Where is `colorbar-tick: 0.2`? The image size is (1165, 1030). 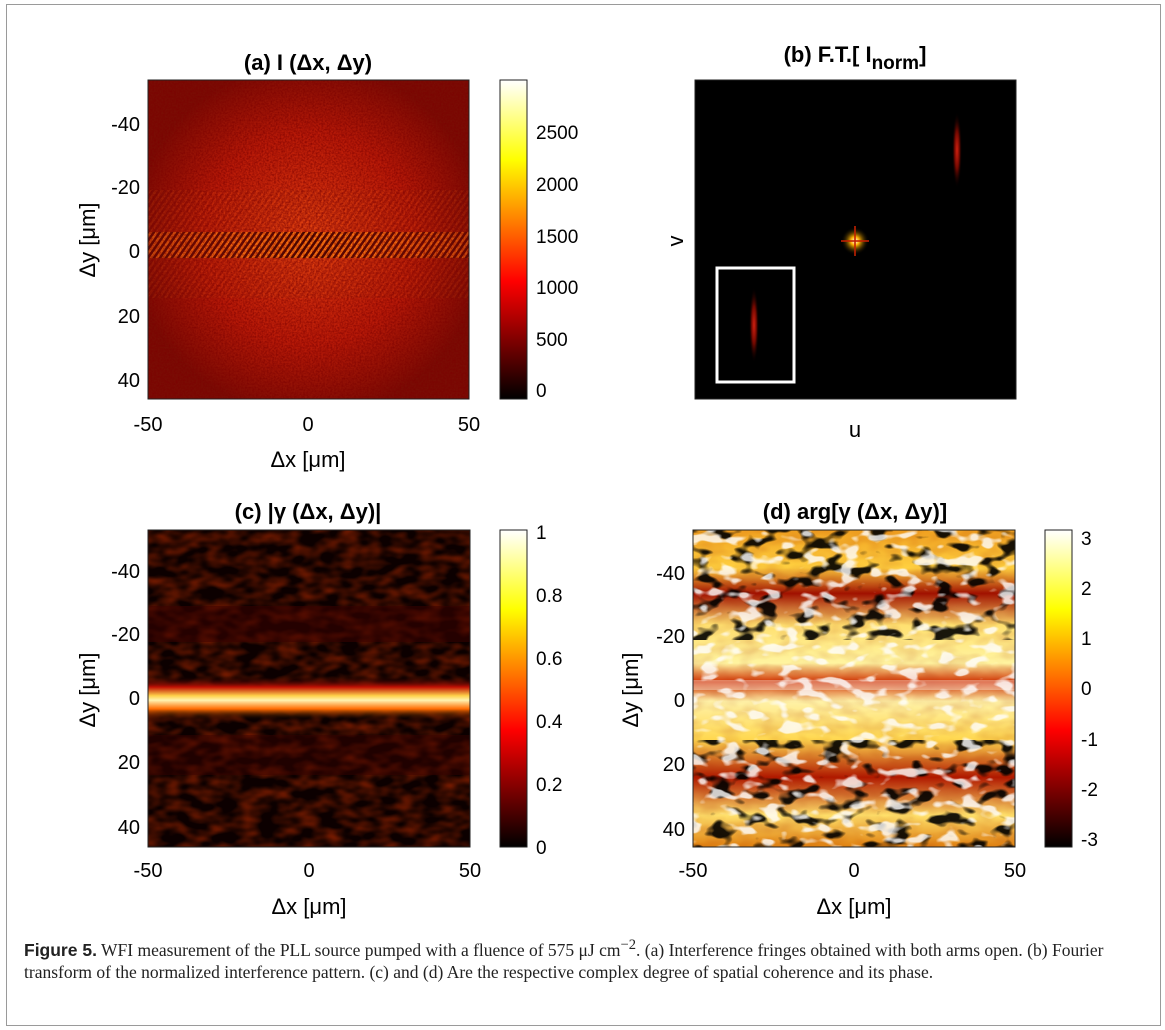 colorbar-tick: 0.2 is located at coordinates (549, 785).